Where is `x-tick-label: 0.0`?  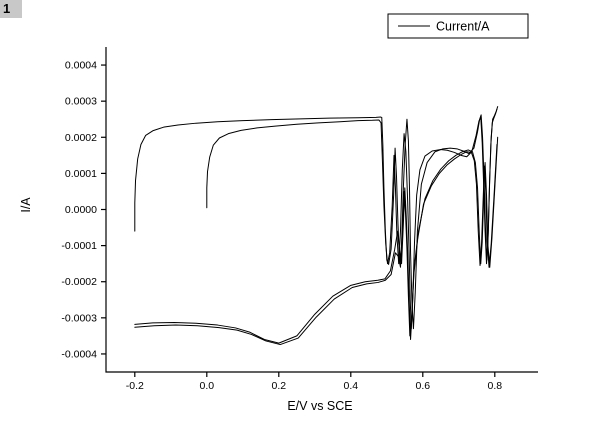 x-tick-label: 0.0 is located at coordinates (206, 386).